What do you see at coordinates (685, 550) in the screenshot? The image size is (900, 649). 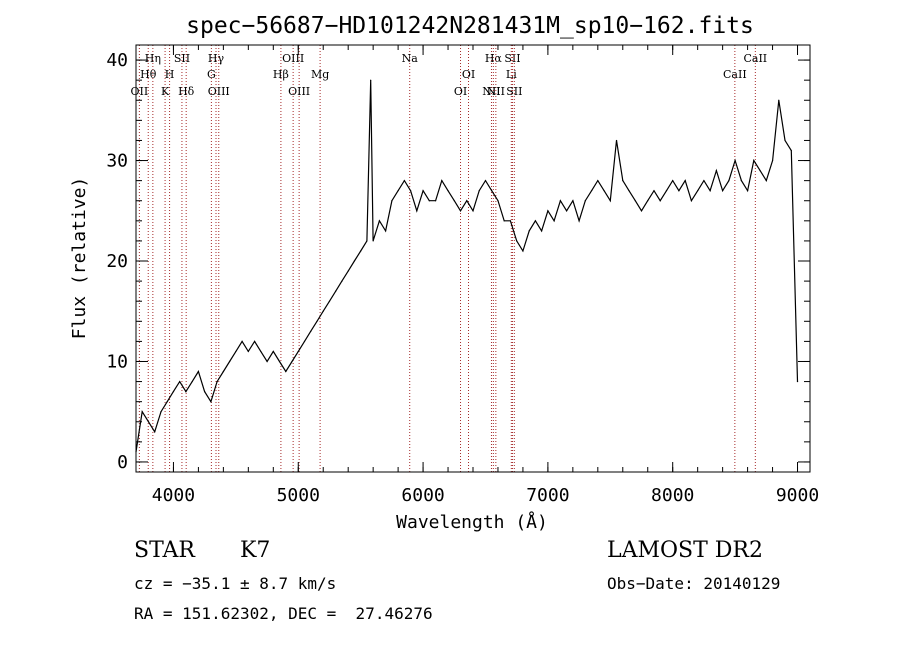 I see `survey-name: LAMOST DR2` at bounding box center [685, 550].